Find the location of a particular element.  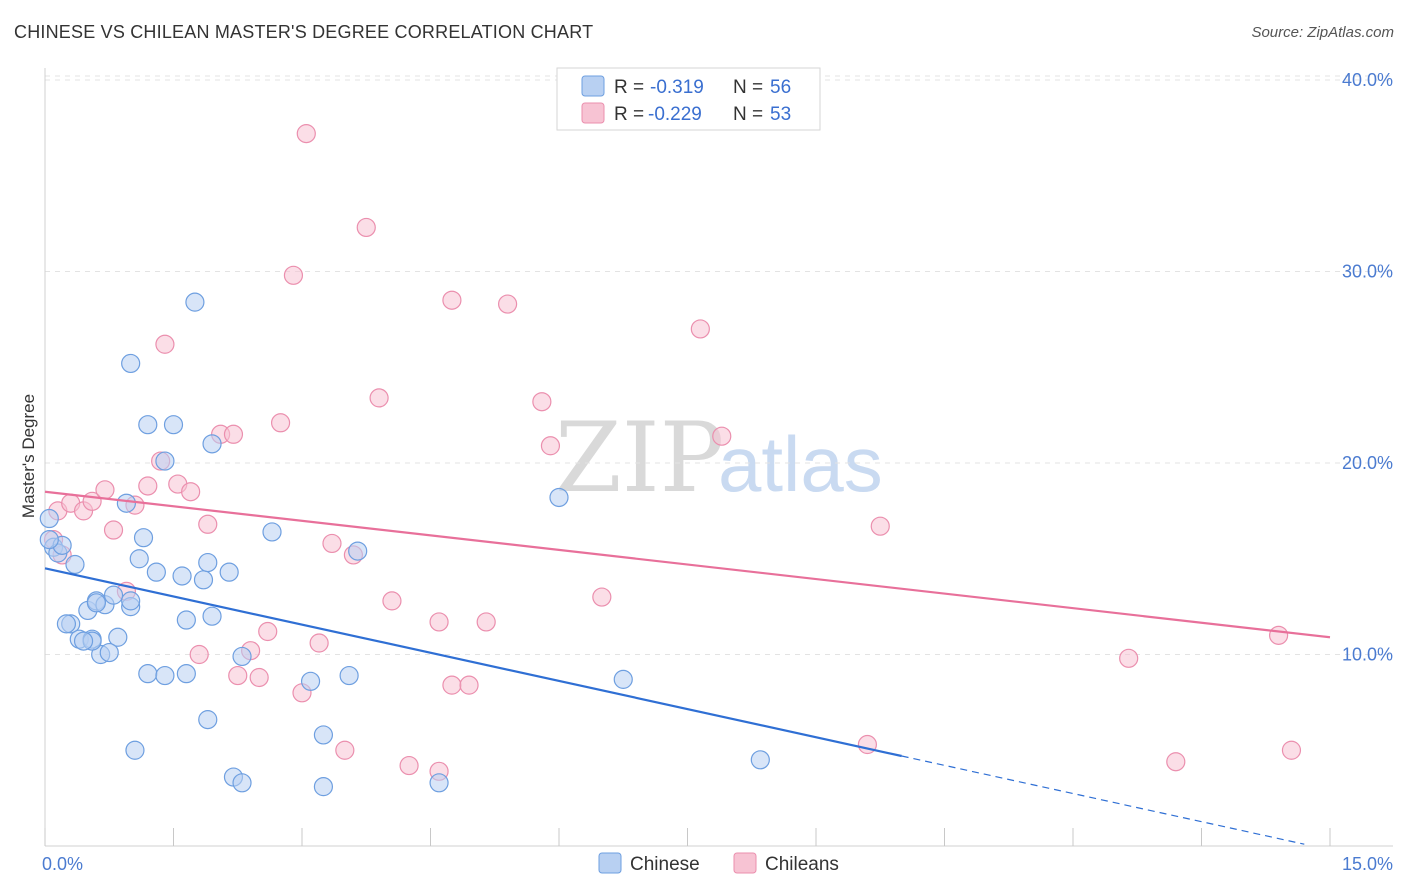

legend-swatch-chileans is located at coordinates (593, 113).